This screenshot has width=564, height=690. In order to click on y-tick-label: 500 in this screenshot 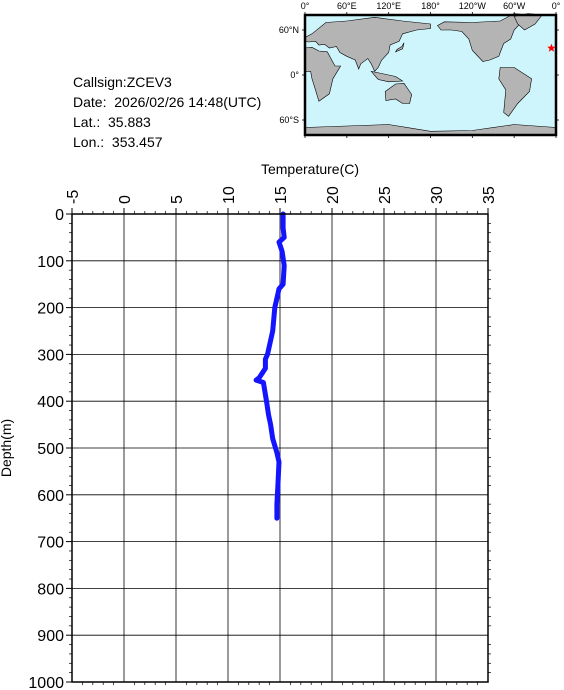, I will do `click(50, 449)`.